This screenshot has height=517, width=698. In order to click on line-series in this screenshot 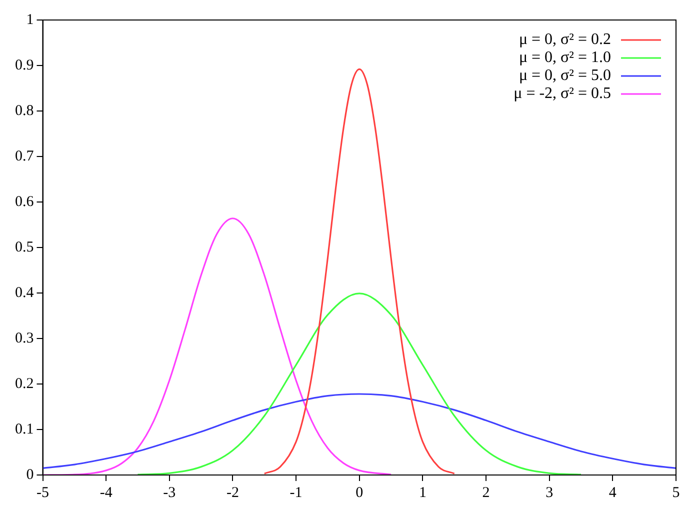, I will do `click(359, 431)`.